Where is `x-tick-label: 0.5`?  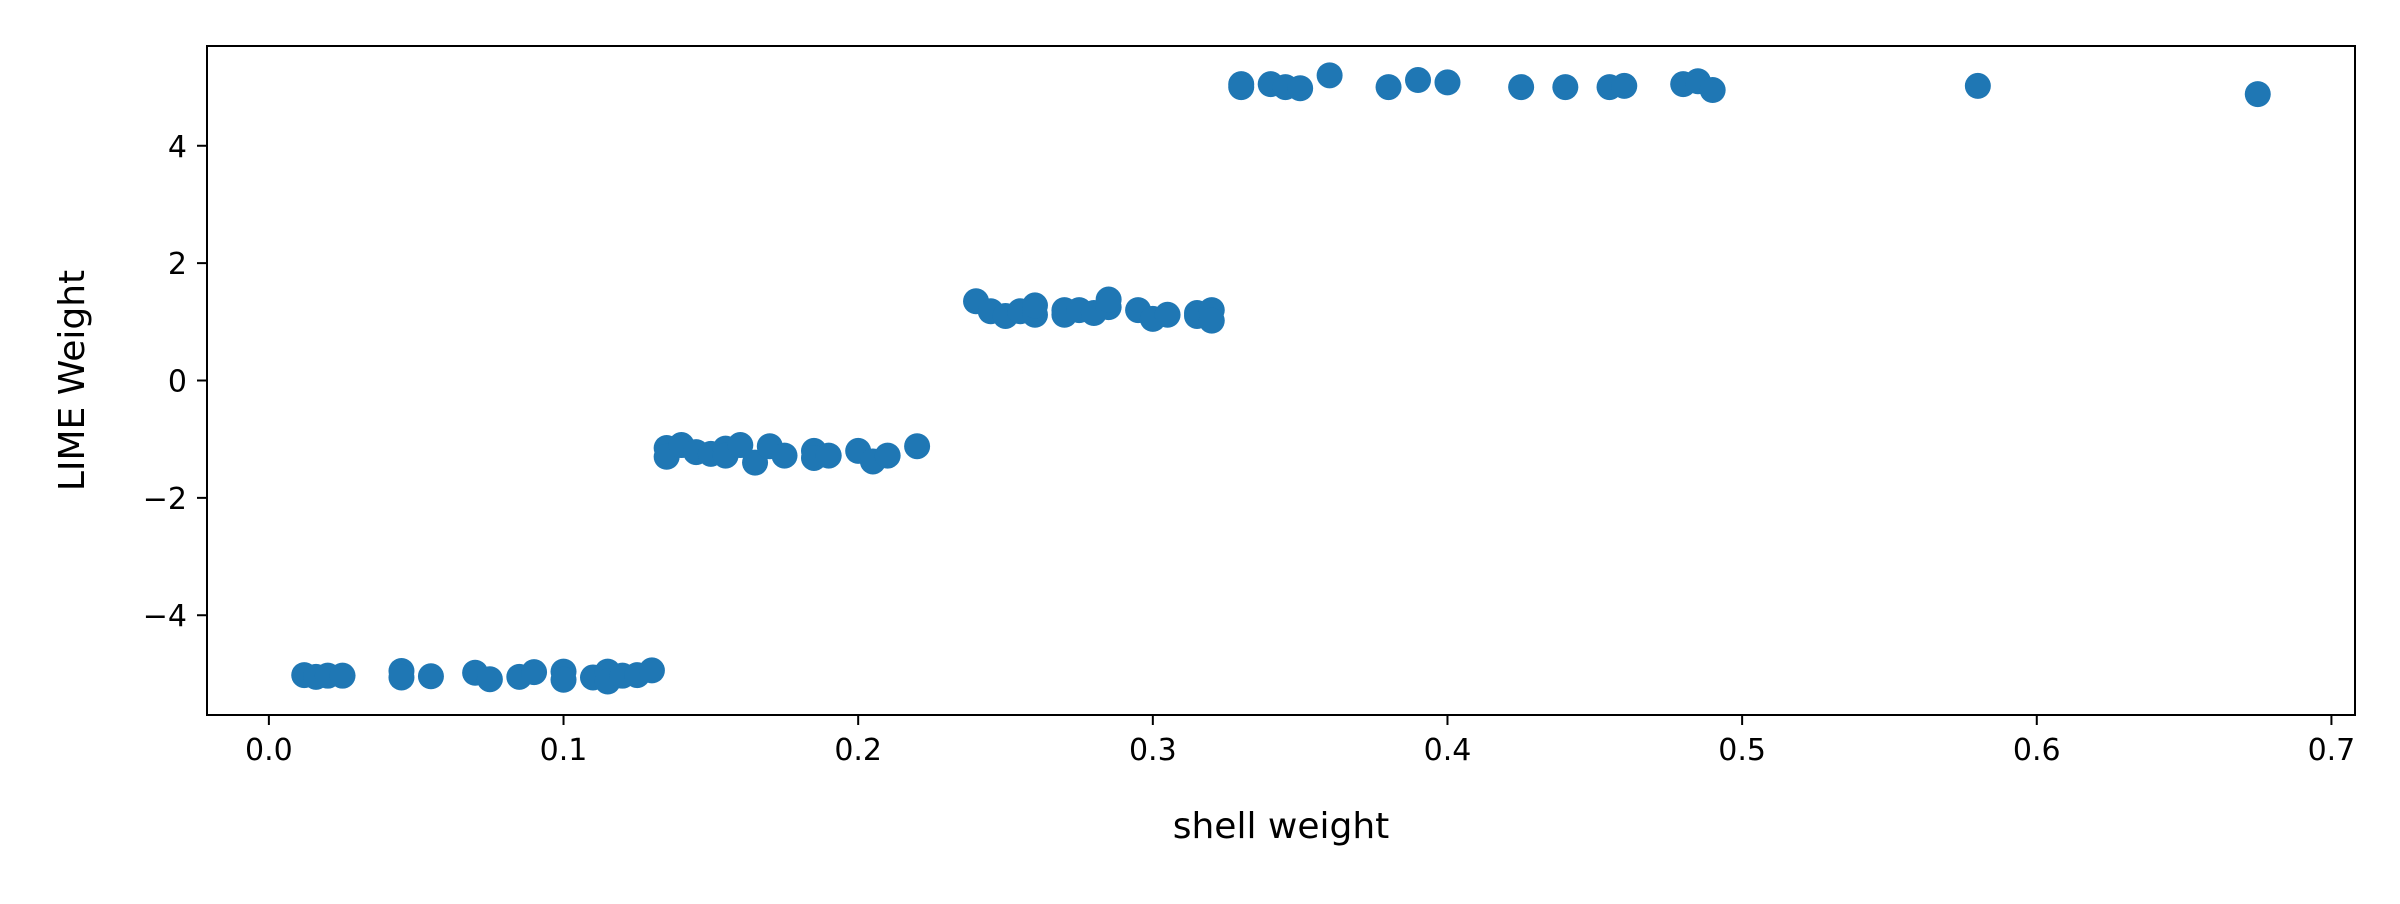 x-tick-label: 0.5 is located at coordinates (1742, 750).